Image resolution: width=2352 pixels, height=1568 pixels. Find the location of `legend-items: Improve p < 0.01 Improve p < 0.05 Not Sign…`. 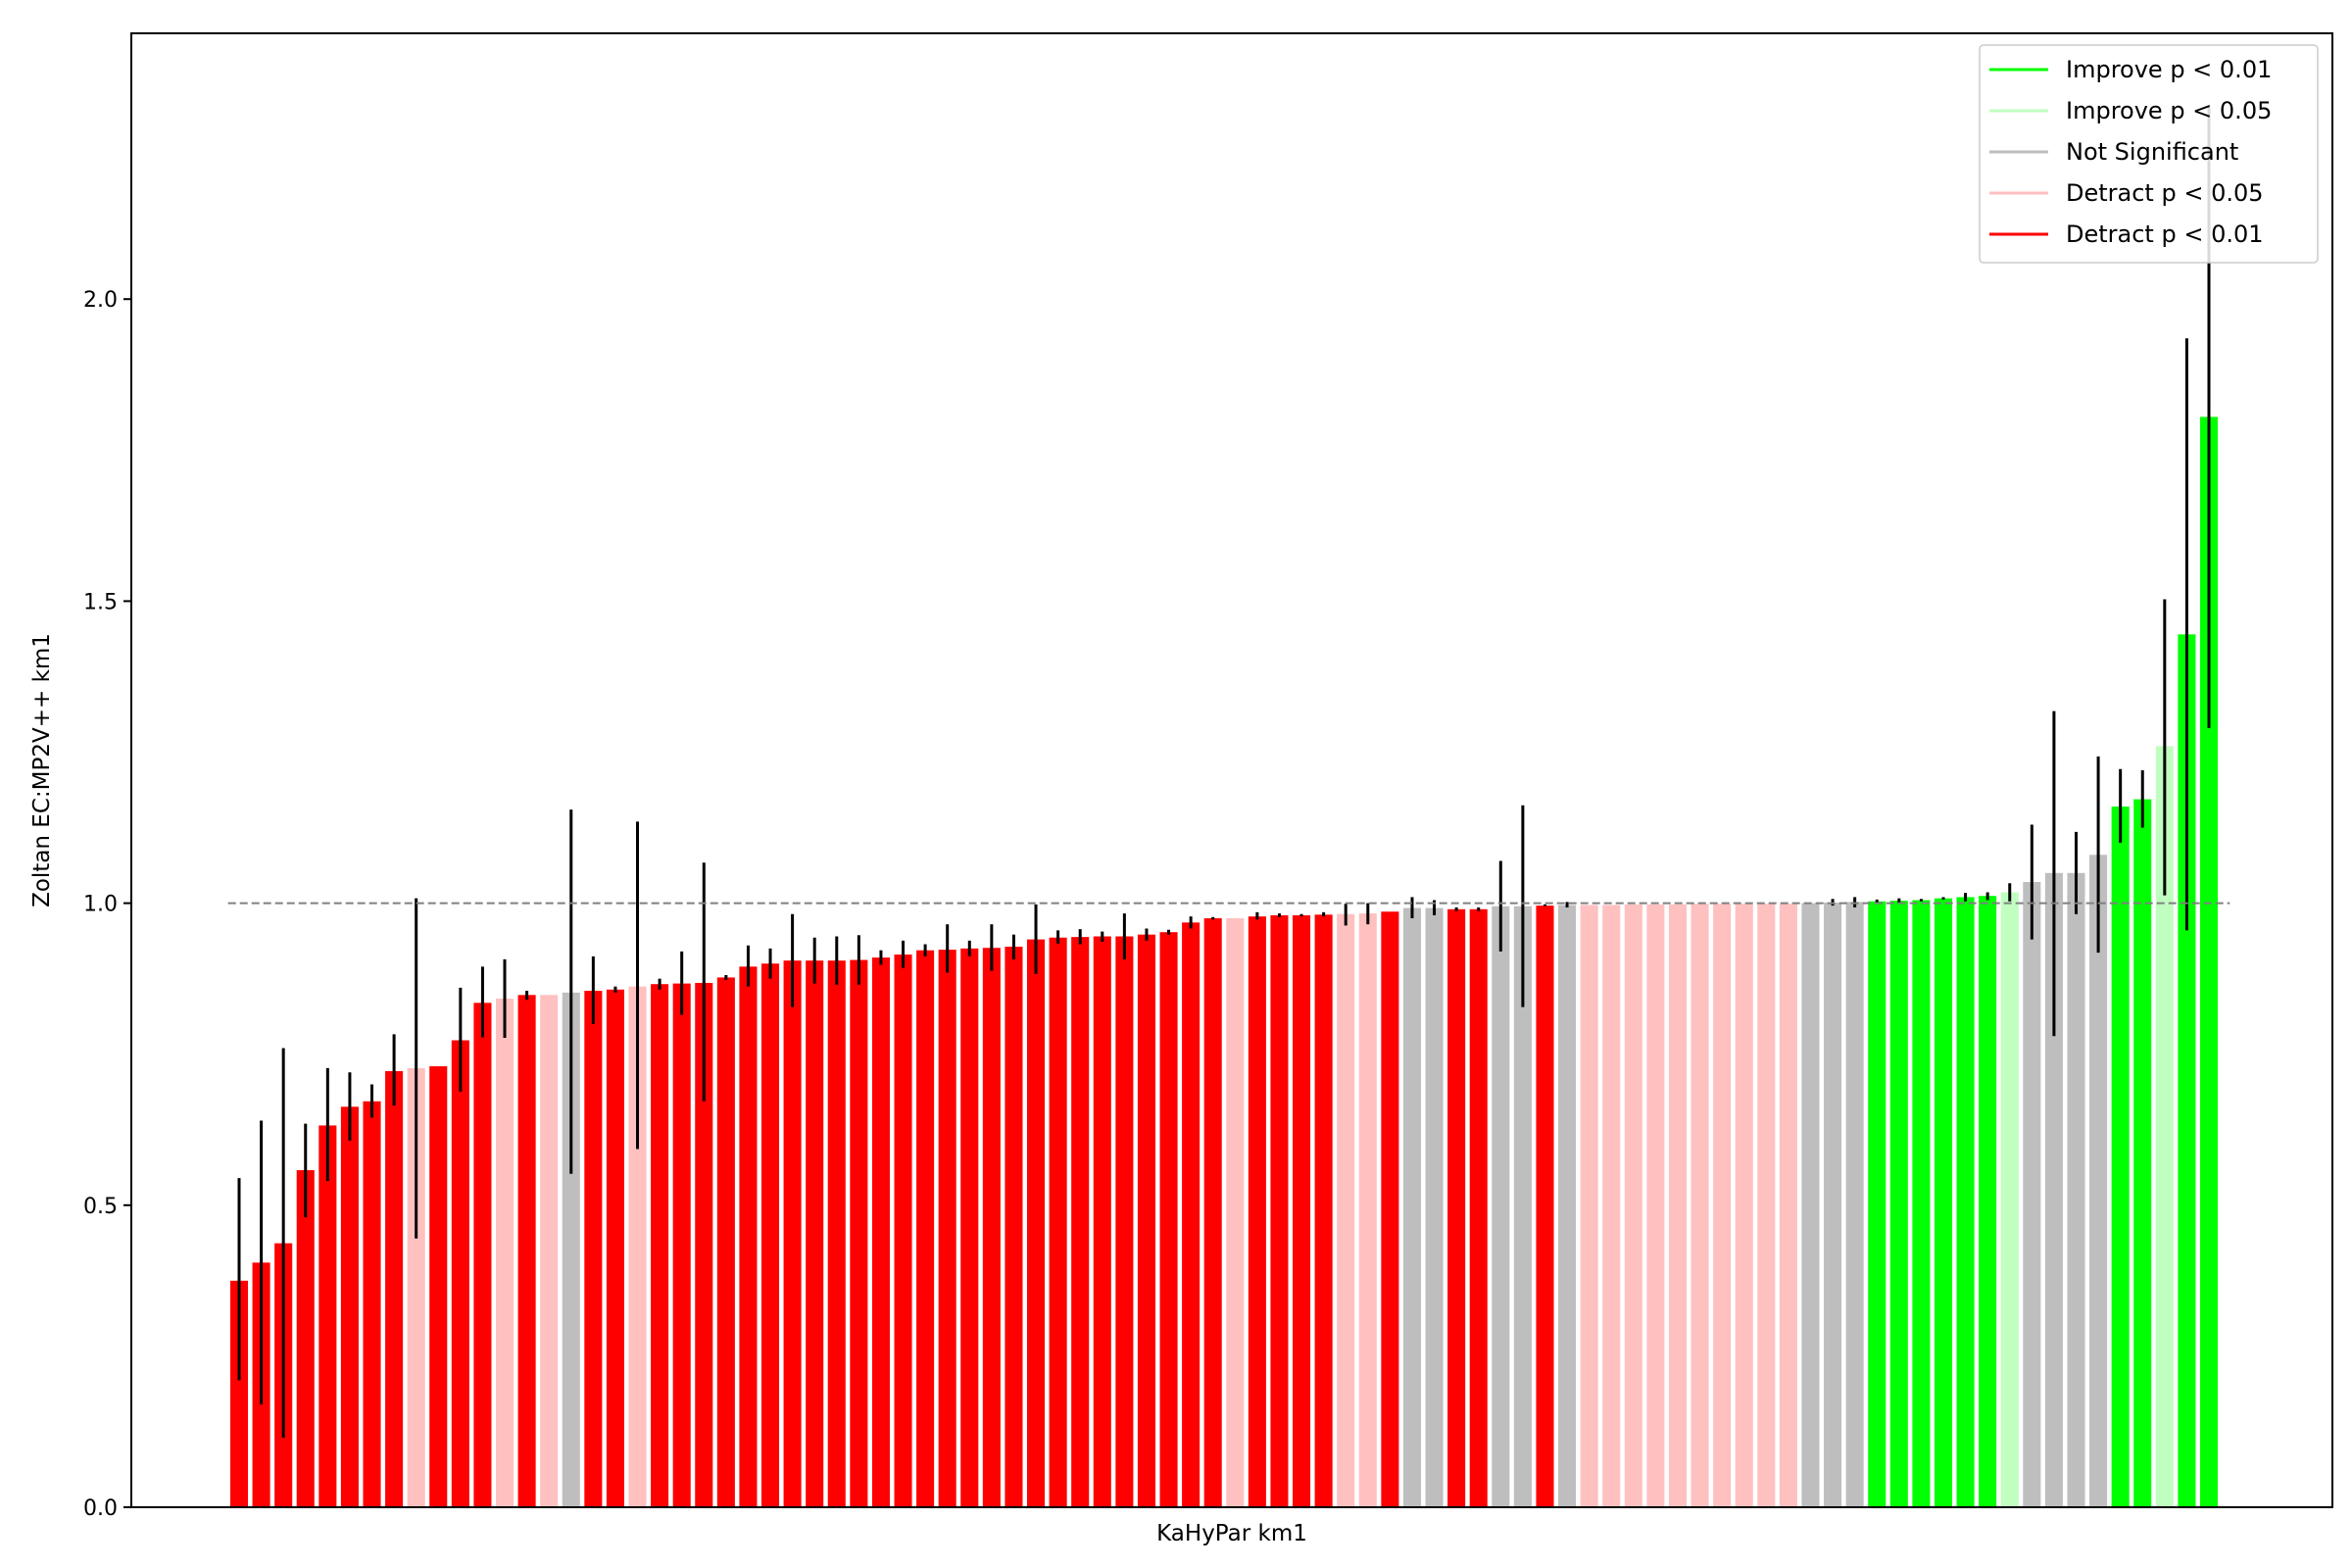

legend-items: Improve p < 0.01 Improve p < 0.05 Not Sign… is located at coordinates (2130, 152).